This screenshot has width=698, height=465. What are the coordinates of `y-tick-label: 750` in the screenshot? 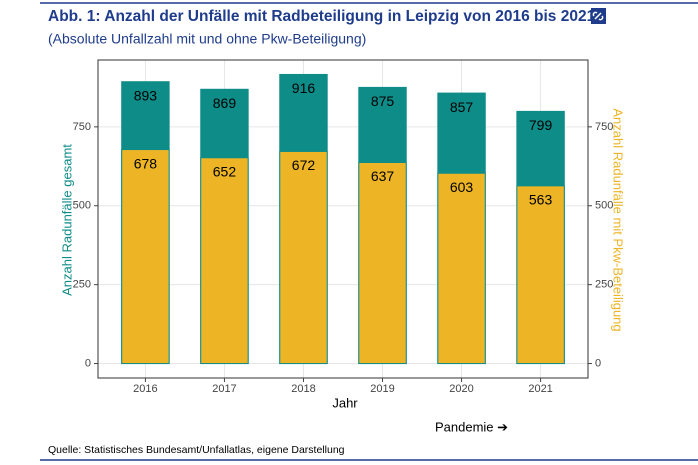 It's located at (82, 127).